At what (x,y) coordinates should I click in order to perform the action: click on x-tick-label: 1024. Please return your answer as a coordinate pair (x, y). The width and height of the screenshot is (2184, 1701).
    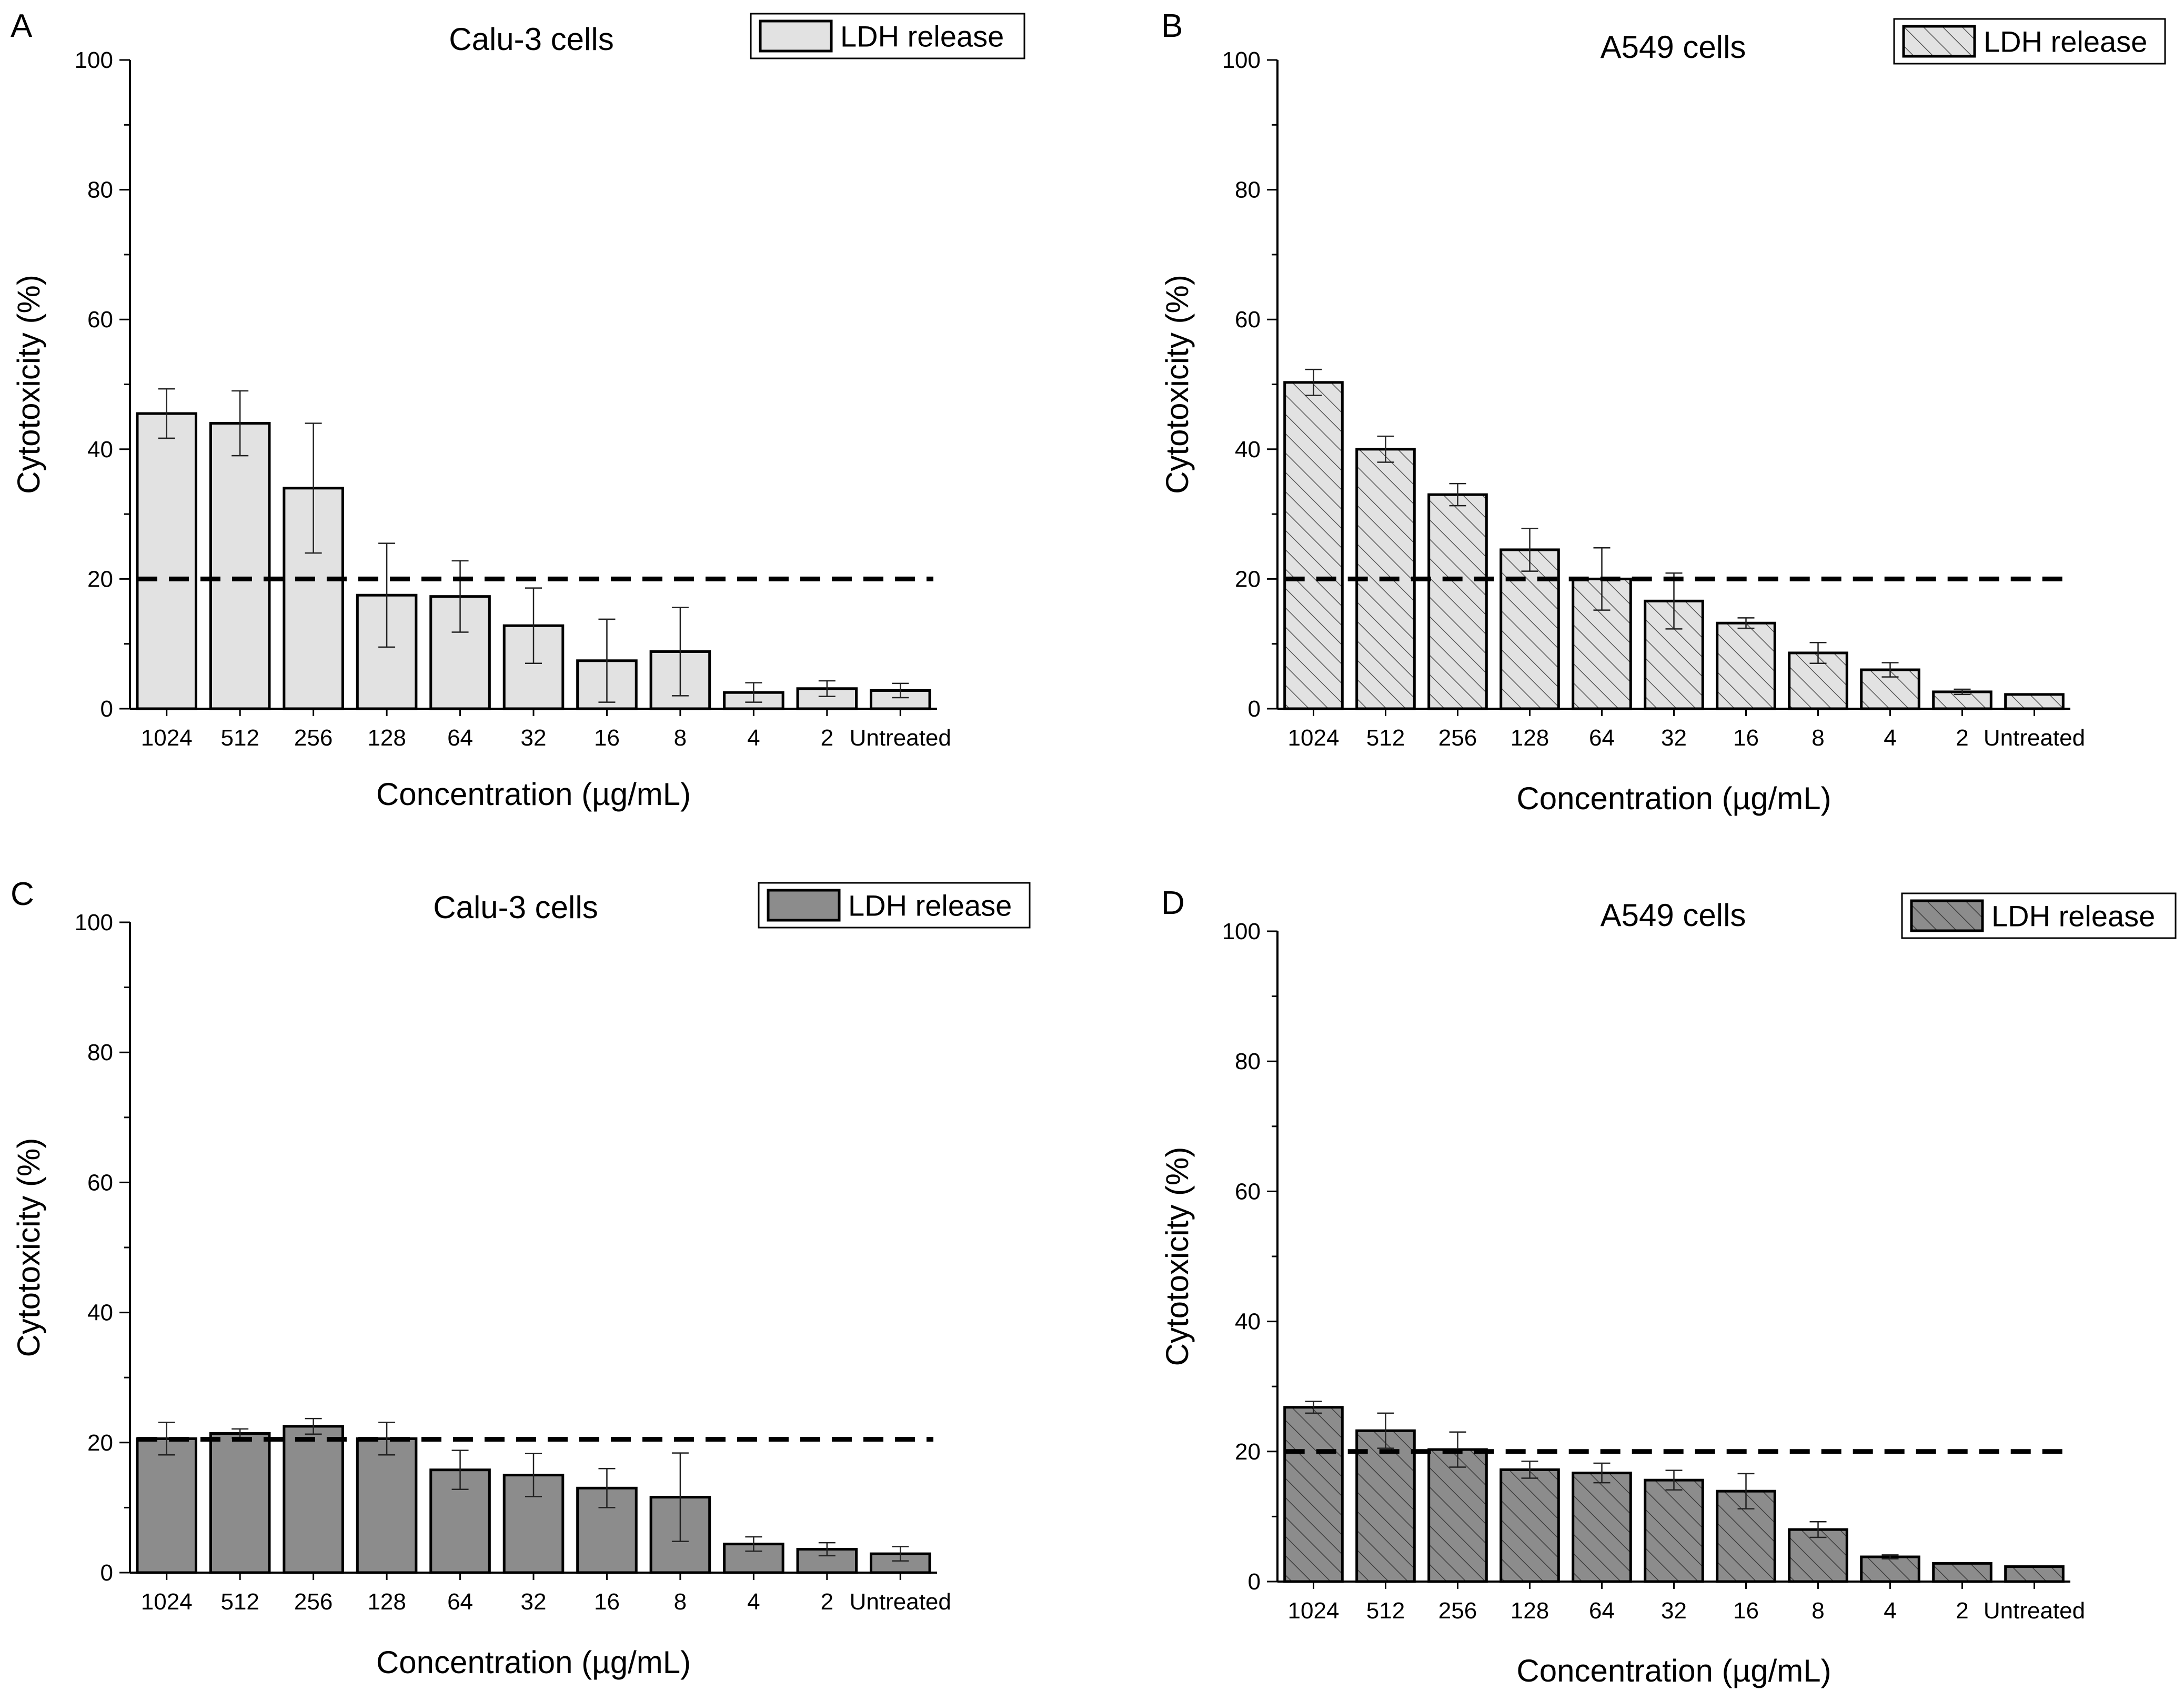
    Looking at the image, I should click on (1314, 1611).